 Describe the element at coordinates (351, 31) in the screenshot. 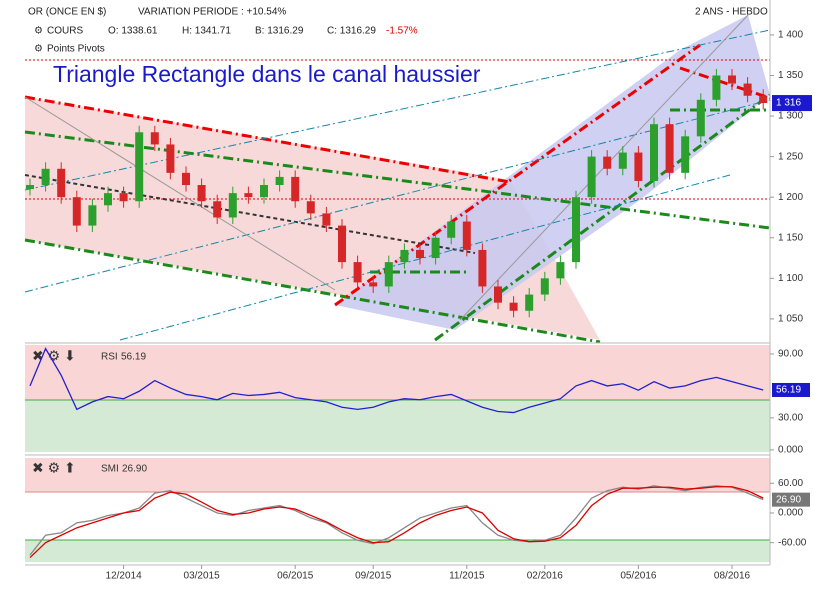

I see `close: C: 1316.29` at that location.